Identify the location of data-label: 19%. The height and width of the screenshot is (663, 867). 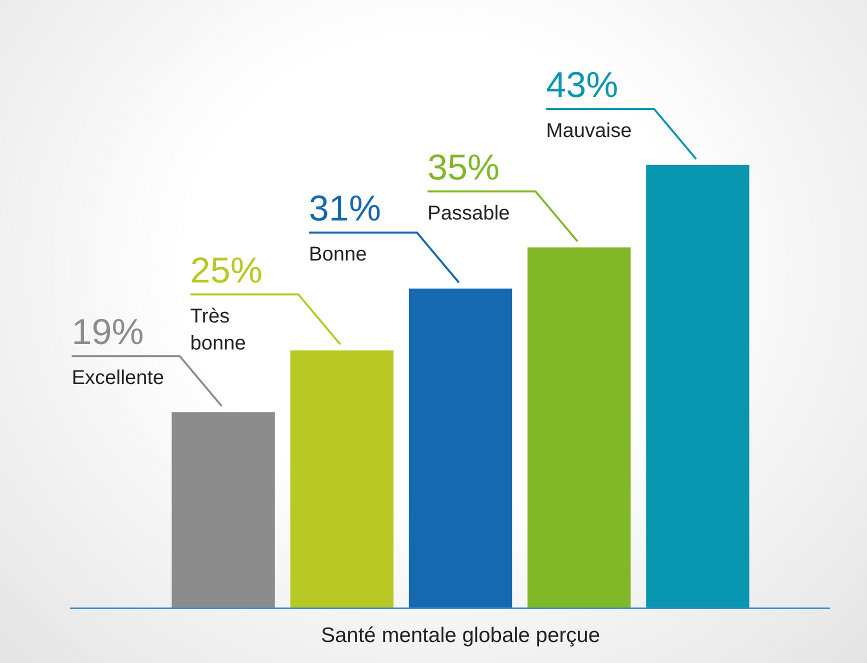
(108, 331).